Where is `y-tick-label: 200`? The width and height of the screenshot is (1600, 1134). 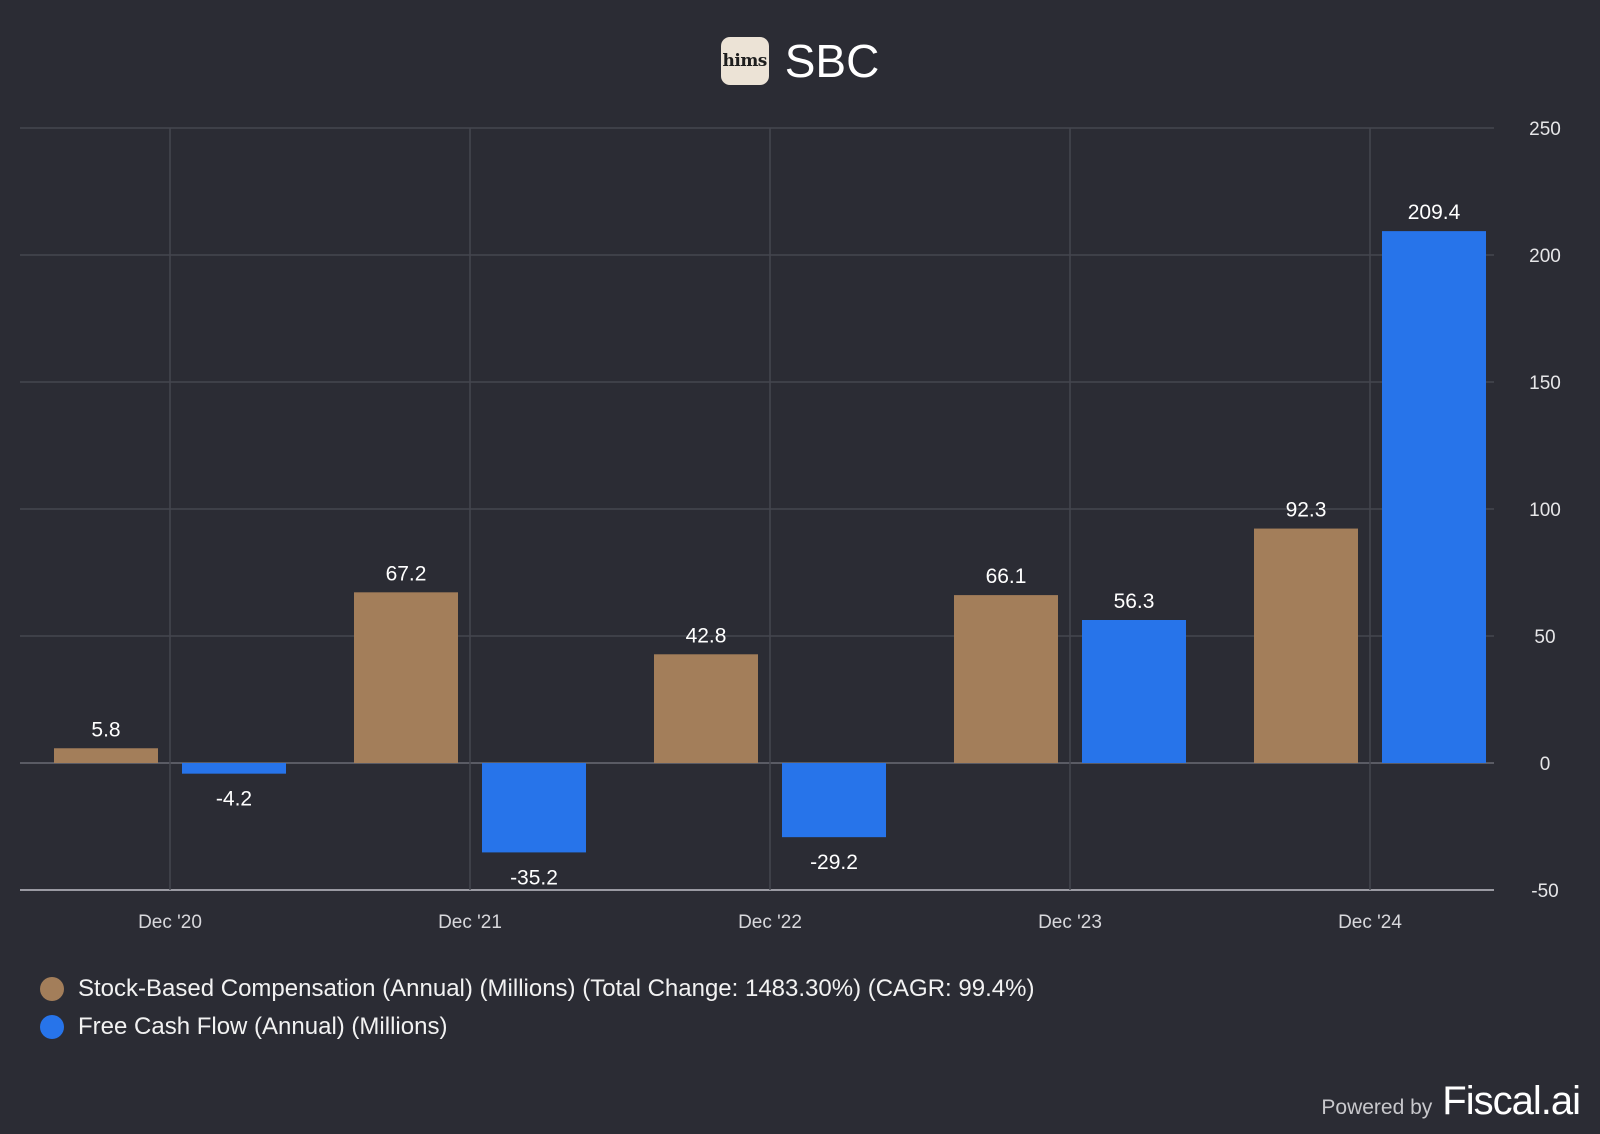
y-tick-label: 200 is located at coordinates (1545, 256).